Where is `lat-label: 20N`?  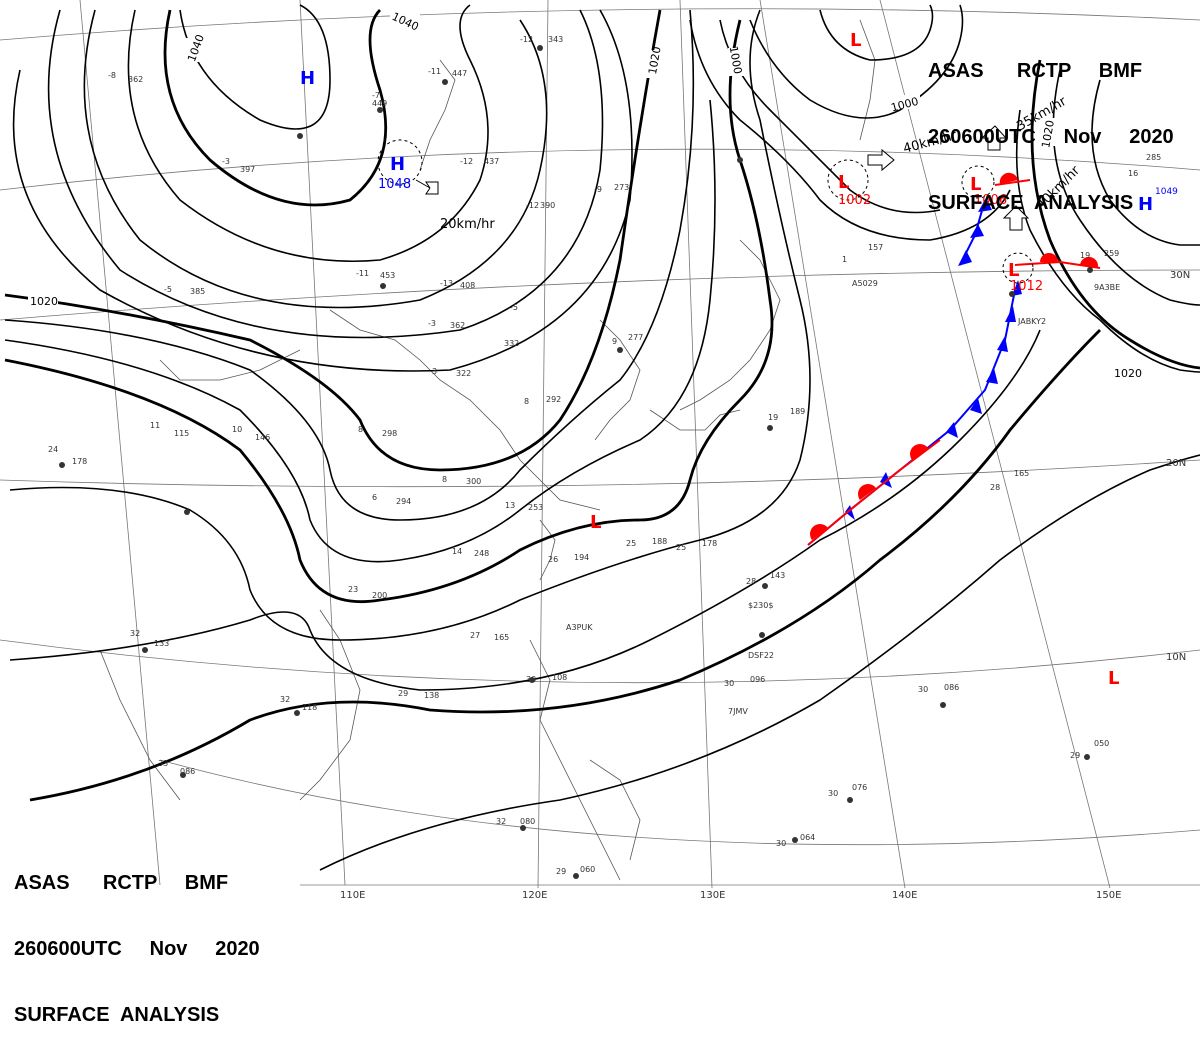 lat-label: 20N is located at coordinates (1176, 463).